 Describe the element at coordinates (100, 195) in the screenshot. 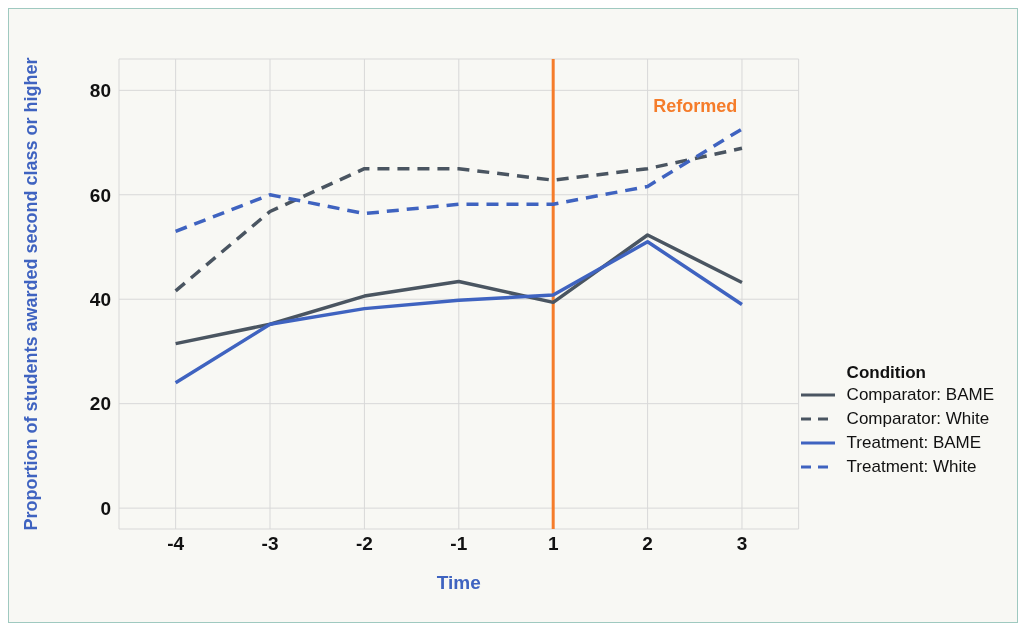

I see `y-tick-label: 60` at that location.